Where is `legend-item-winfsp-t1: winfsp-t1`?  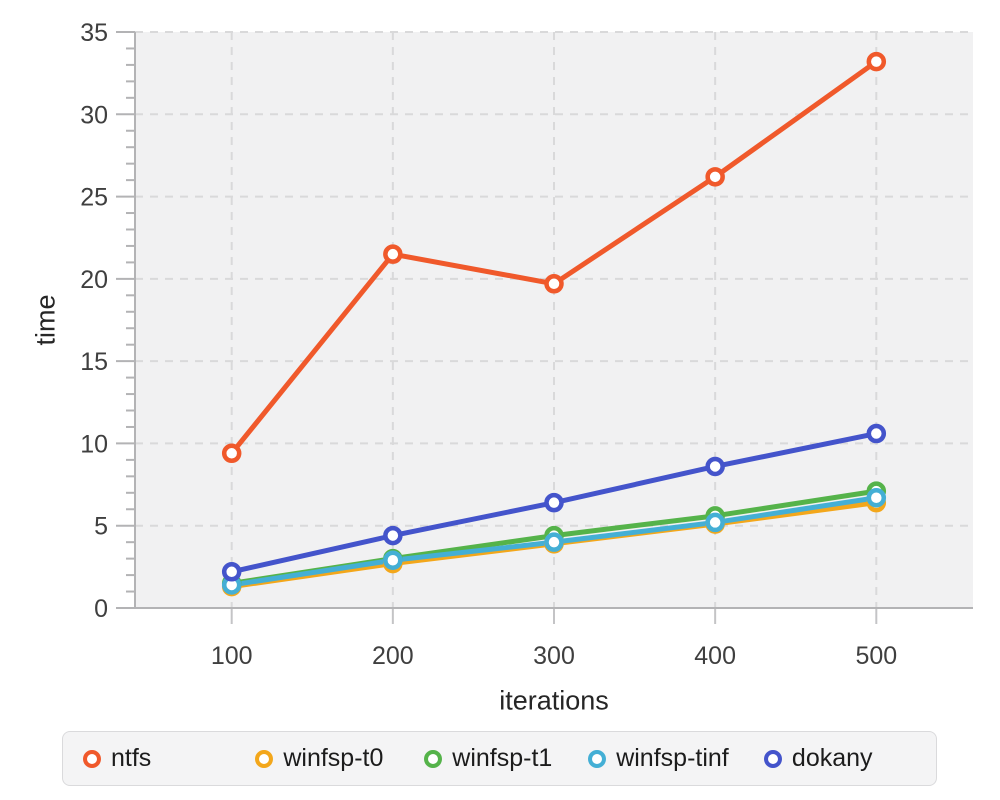
legend-item-winfsp-t1: winfsp-t1 is located at coordinates (506, 758).